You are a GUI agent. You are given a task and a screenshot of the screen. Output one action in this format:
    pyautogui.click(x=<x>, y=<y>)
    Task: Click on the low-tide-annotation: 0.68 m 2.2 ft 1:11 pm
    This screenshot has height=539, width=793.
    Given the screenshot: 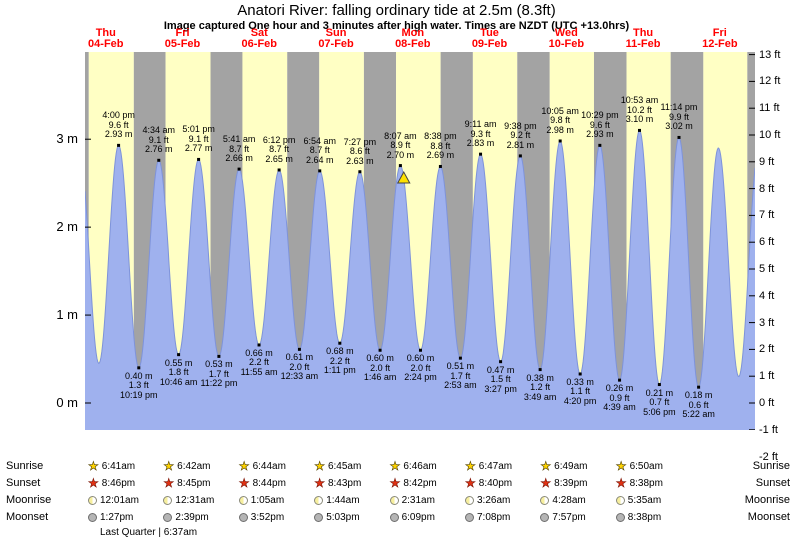 What is the action you would take?
    pyautogui.click(x=340, y=361)
    